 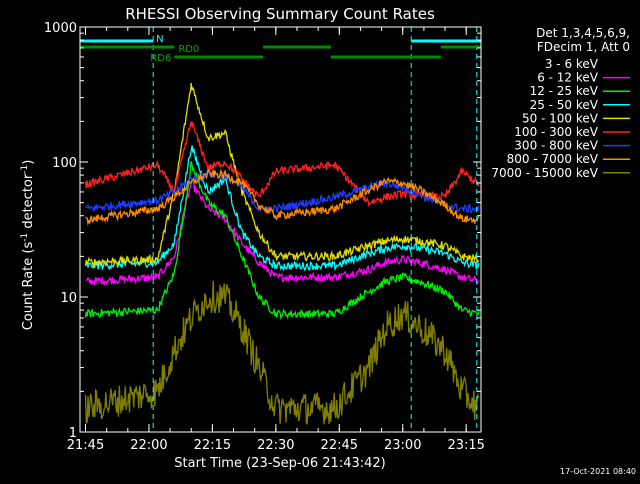 I want to click on legend-header-line-2: FDecim 1, Att 0, so click(x=583, y=47).